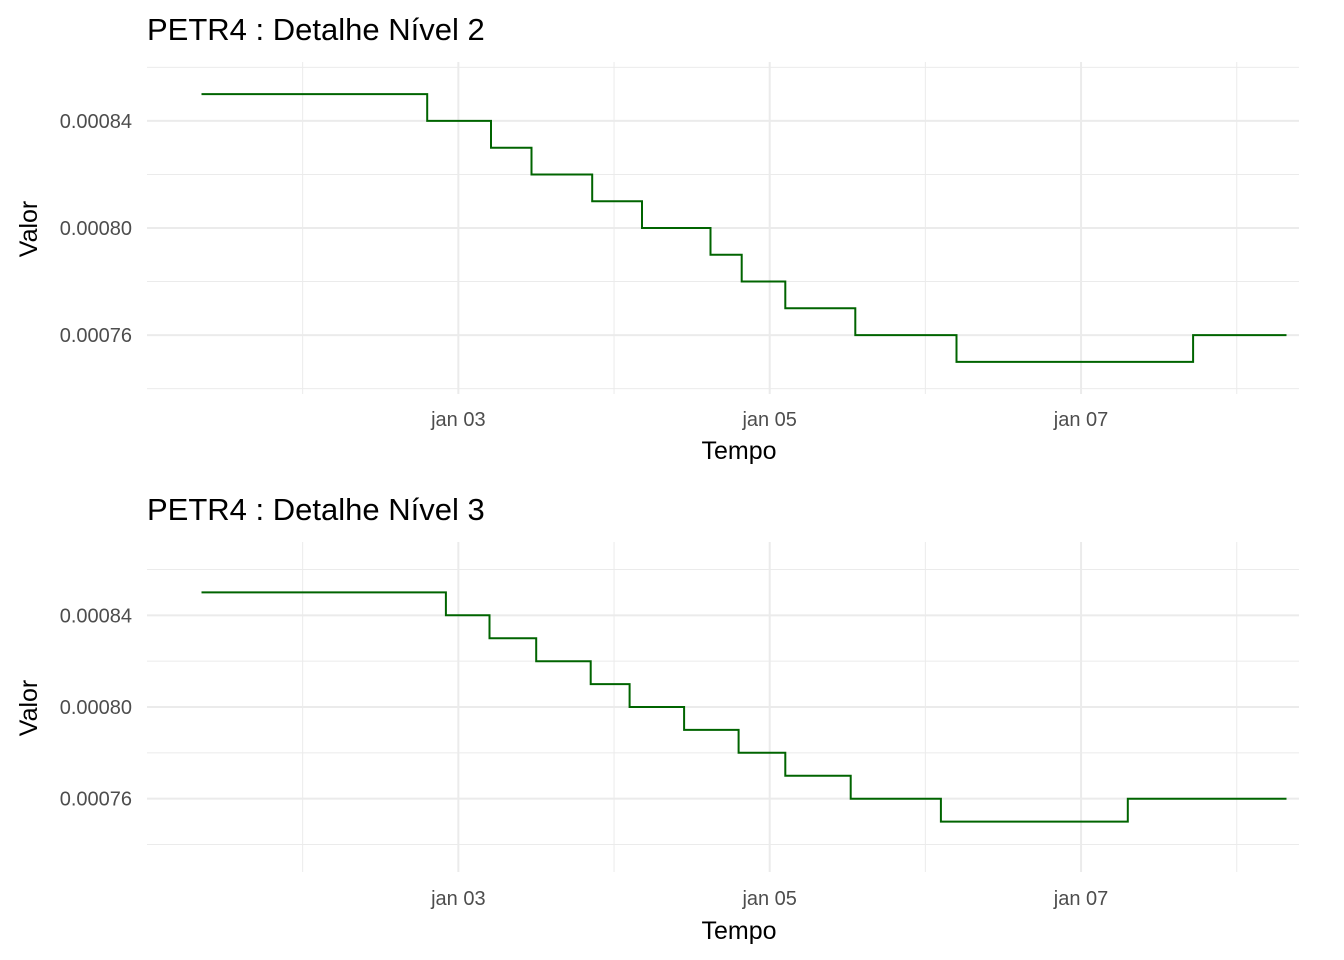 This screenshot has width=1344, height=960. Describe the element at coordinates (96, 616) in the screenshot. I see `chart-2-y-tick-label: 0.00084` at that location.